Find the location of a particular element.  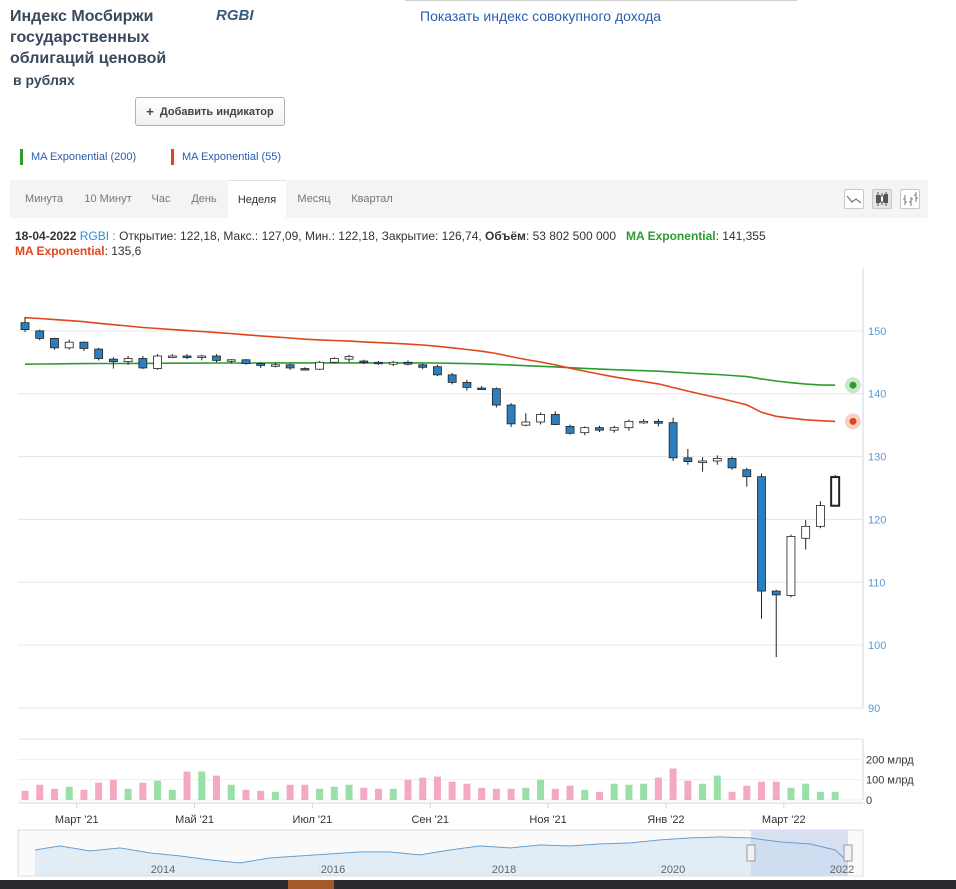

bottom-strip-highlight is located at coordinates (311, 884).